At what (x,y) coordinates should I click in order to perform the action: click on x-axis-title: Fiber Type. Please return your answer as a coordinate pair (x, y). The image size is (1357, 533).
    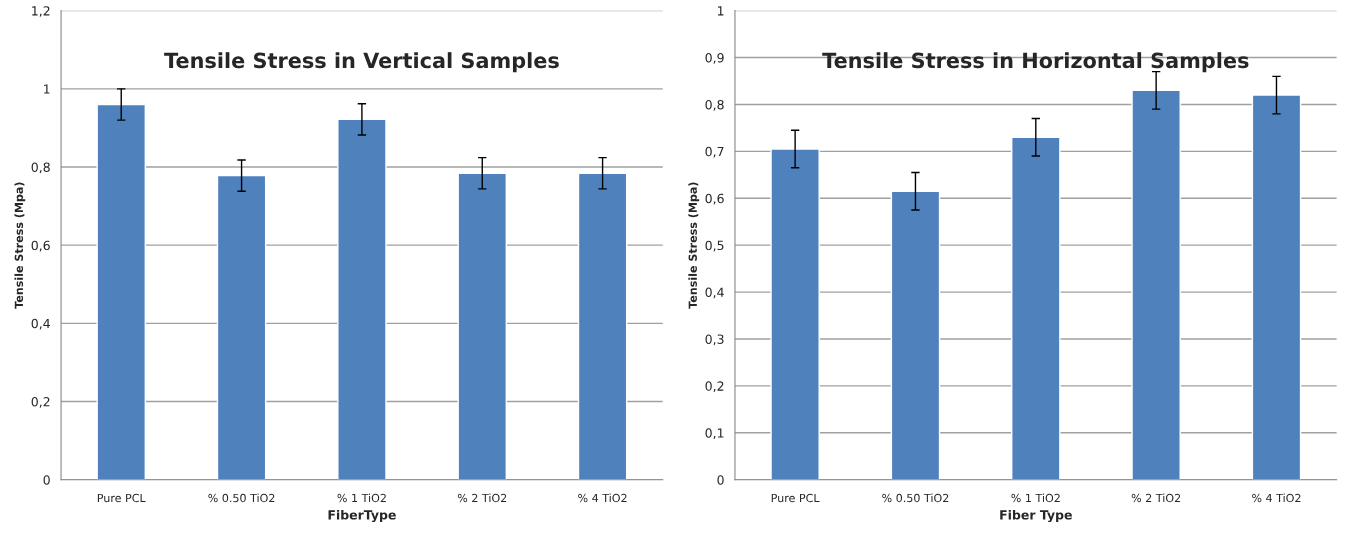
    Looking at the image, I should click on (1036, 516).